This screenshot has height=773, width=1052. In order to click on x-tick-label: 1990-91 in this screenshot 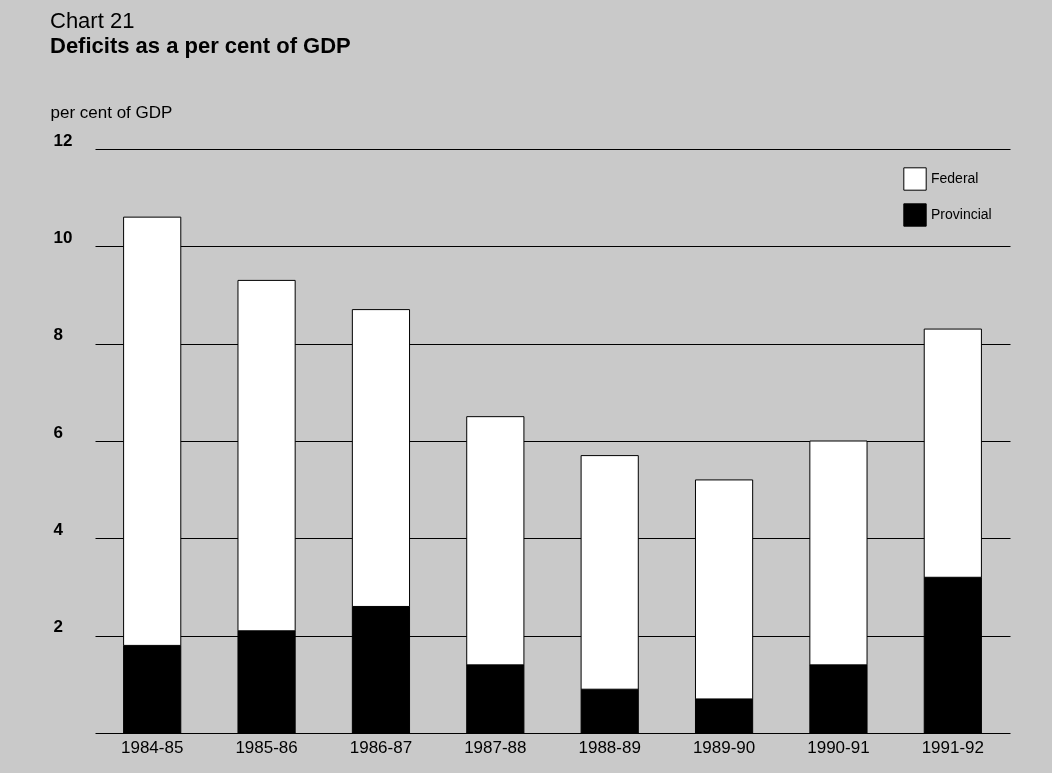, I will do `click(838, 747)`.